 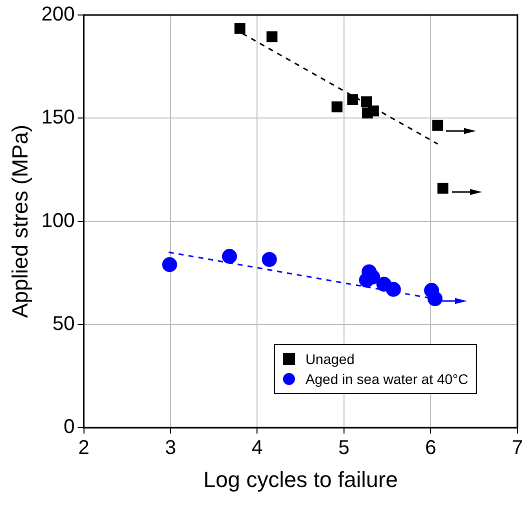 I want to click on x-tick-label: 7, so click(x=517, y=448).